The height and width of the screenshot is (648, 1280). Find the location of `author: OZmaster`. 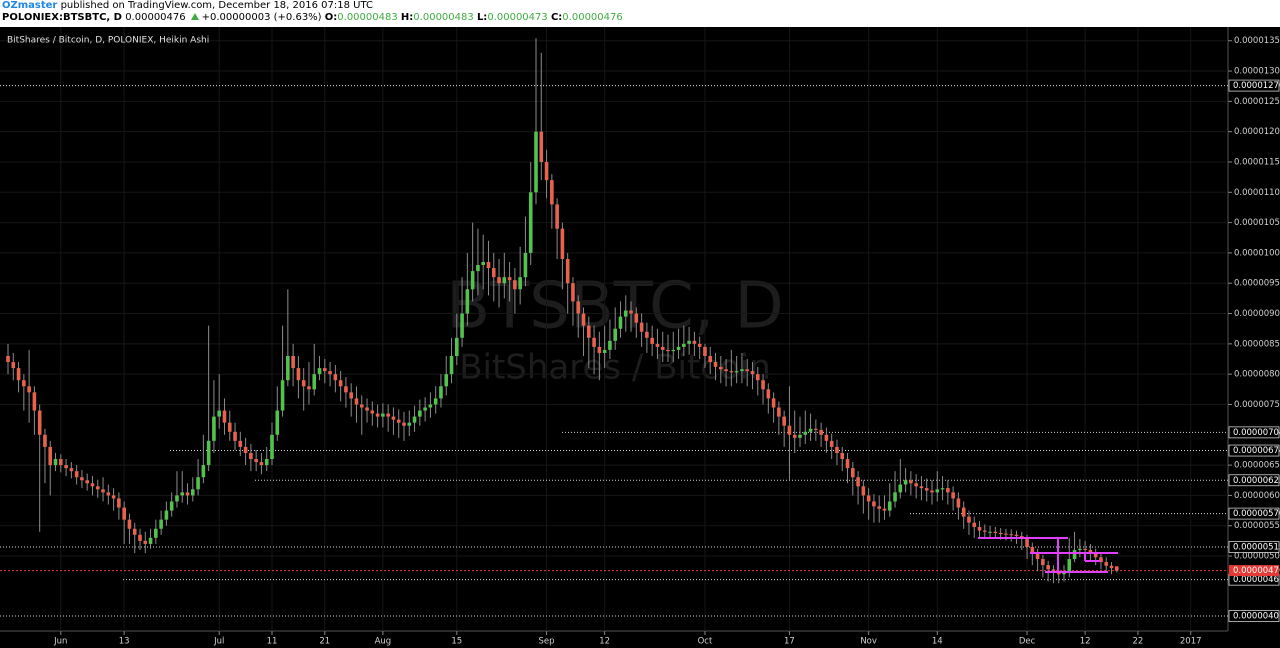

author: OZmaster is located at coordinates (30, 5).